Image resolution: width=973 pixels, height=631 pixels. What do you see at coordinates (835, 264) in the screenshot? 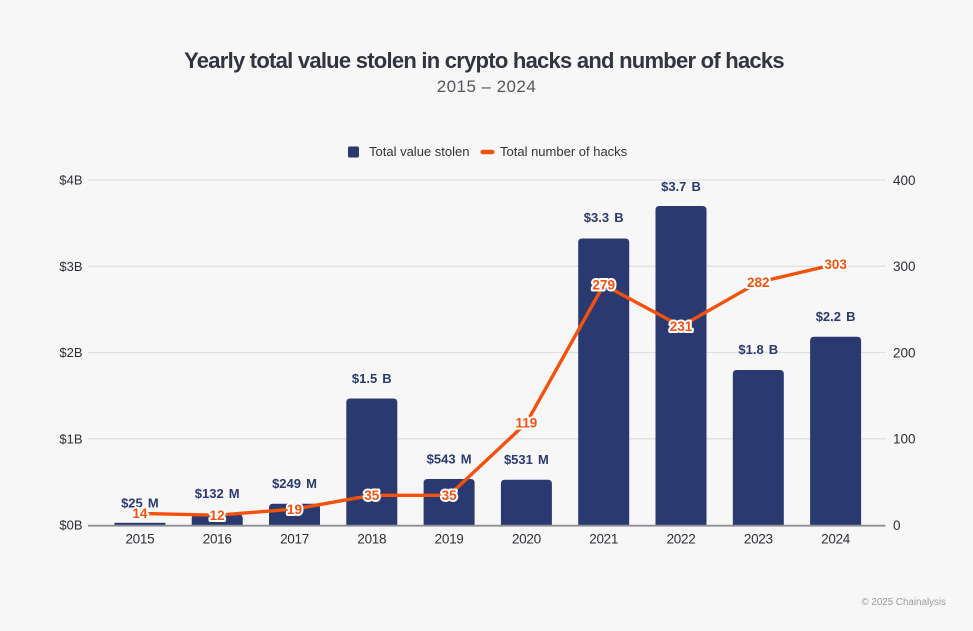
I see `svg-text: 303` at bounding box center [835, 264].